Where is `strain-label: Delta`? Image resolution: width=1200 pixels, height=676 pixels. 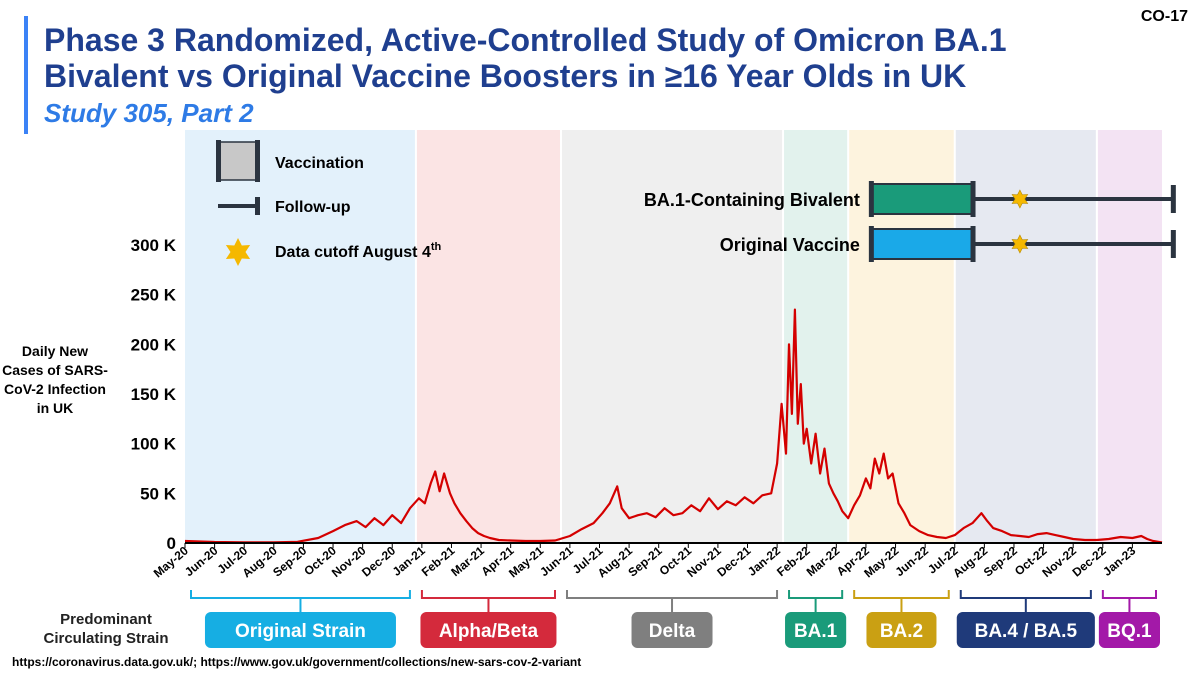 strain-label: Delta is located at coordinates (672, 631).